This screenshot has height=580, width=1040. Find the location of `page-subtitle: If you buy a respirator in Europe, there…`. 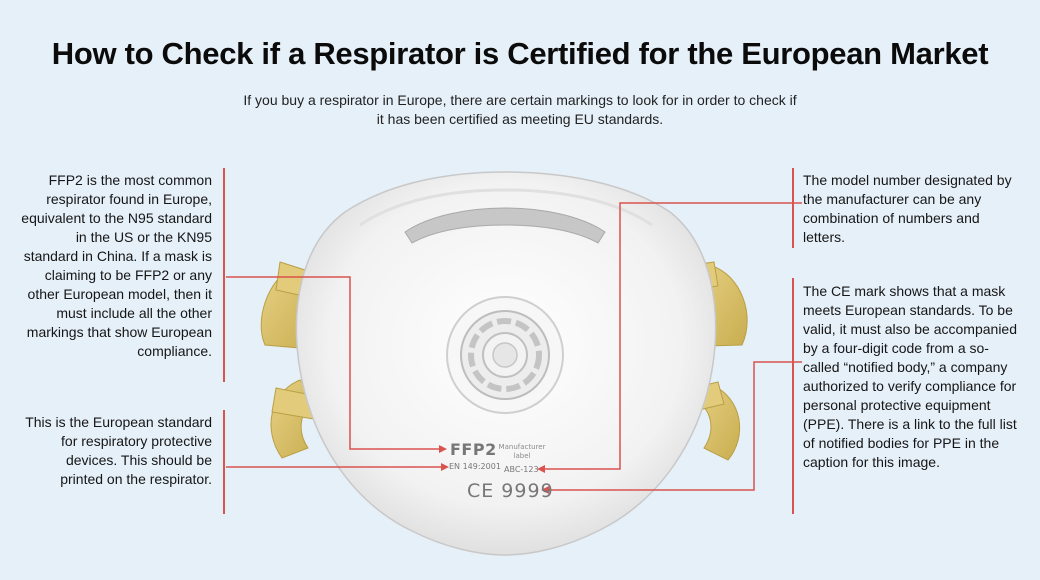

page-subtitle: If you buy a respirator in Europe, there… is located at coordinates (520, 109).